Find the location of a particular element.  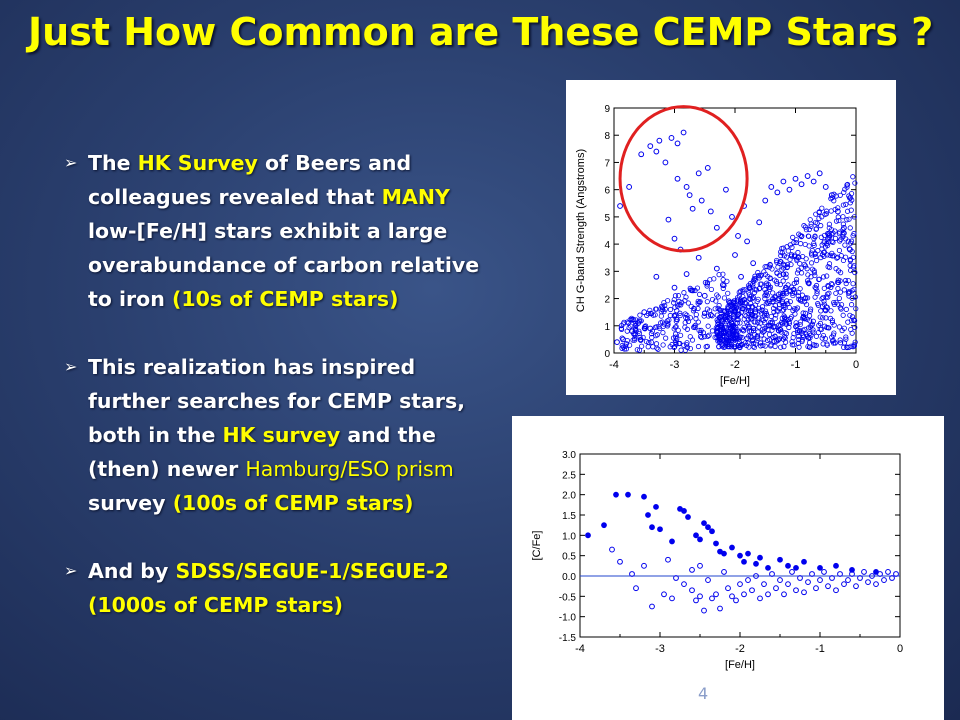

bullet-highlight: MANY is located at coordinates (415, 197).